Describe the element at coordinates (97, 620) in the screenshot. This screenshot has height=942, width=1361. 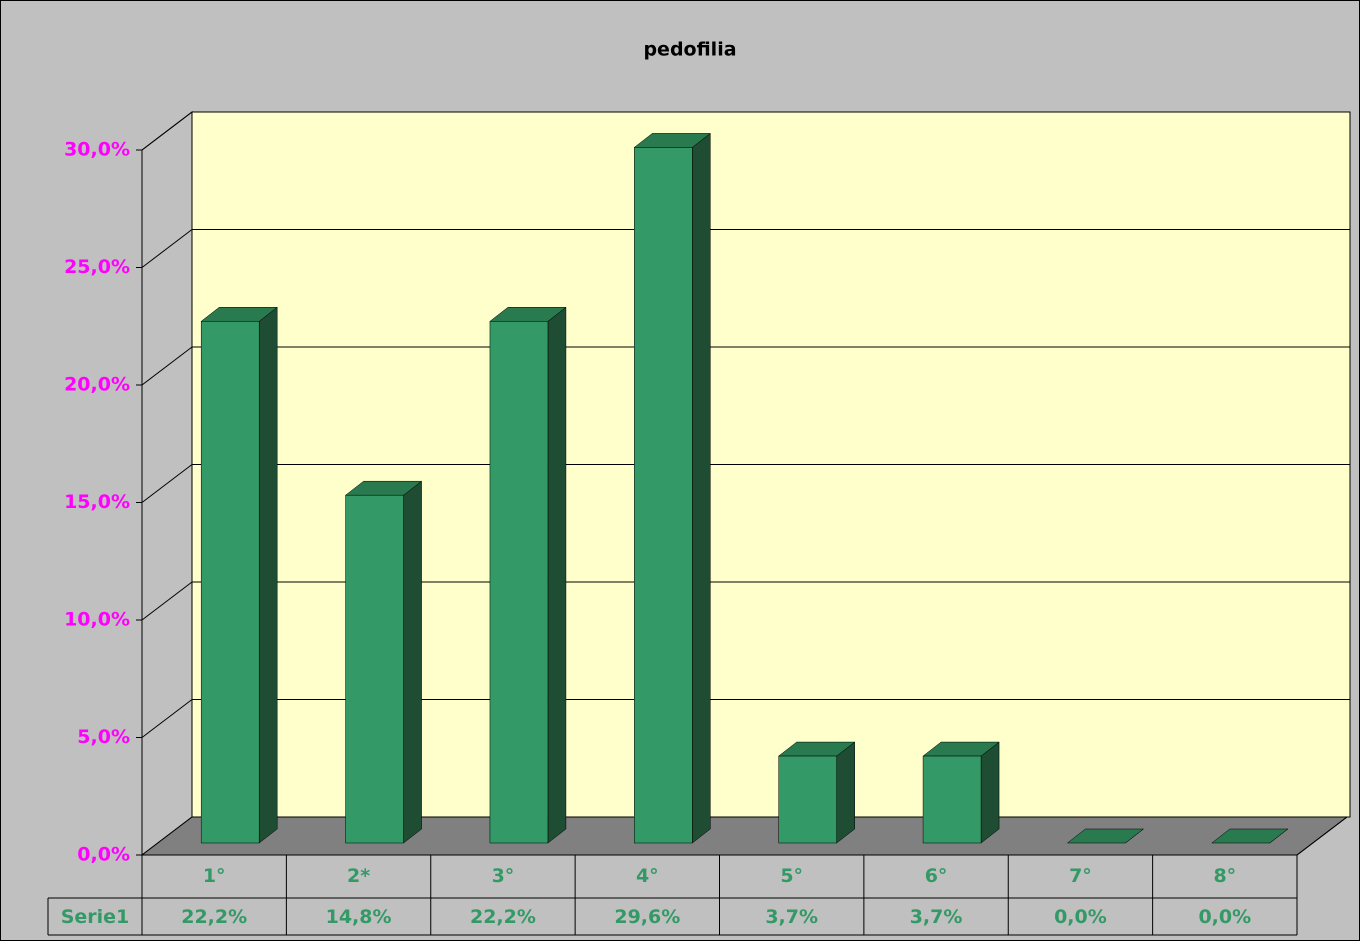
I see `y-tick-label: 10,0%` at that location.